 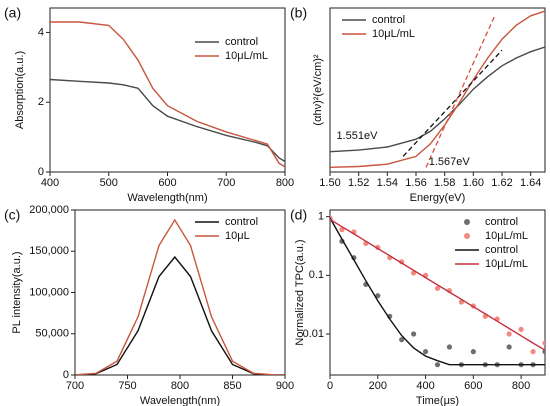 What do you see at coordinates (17, 292) in the screenshot?
I see `y-axis-label: PL intensity(a.u.)` at bounding box center [17, 292].